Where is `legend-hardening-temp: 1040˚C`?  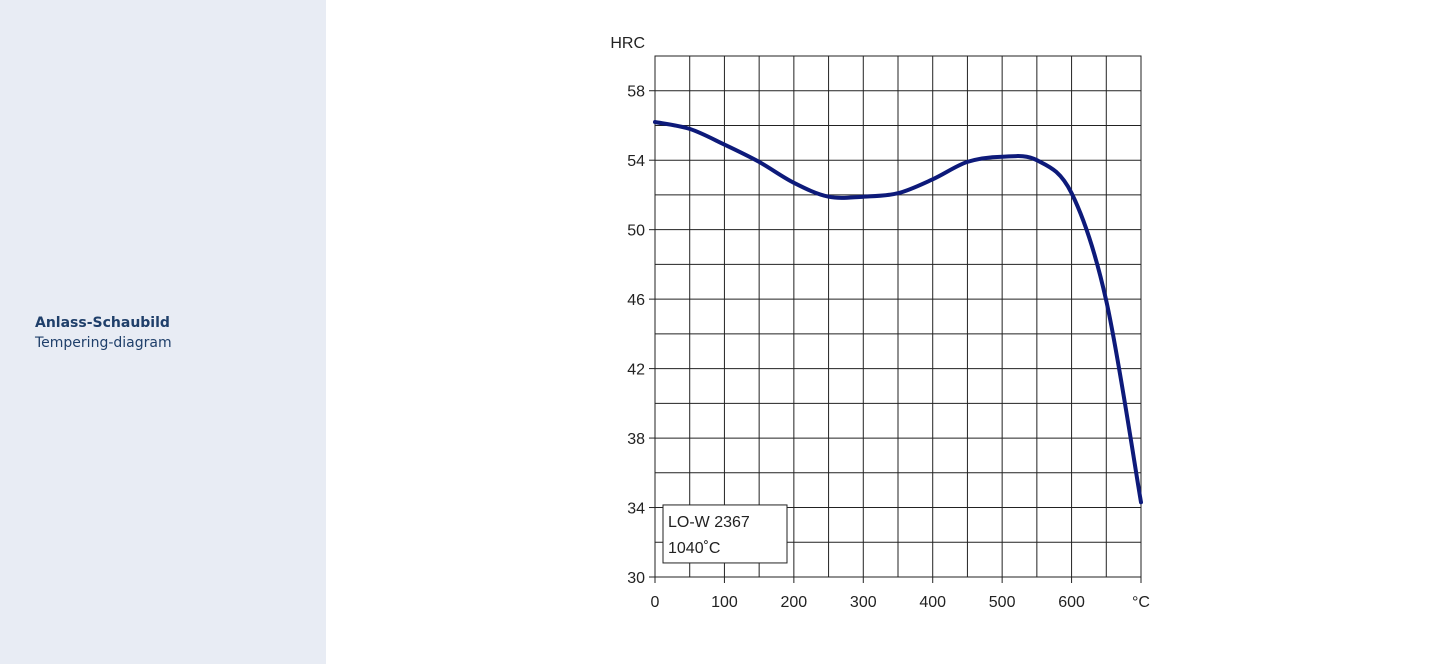
legend-hardening-temp: 1040˚C is located at coordinates (694, 548).